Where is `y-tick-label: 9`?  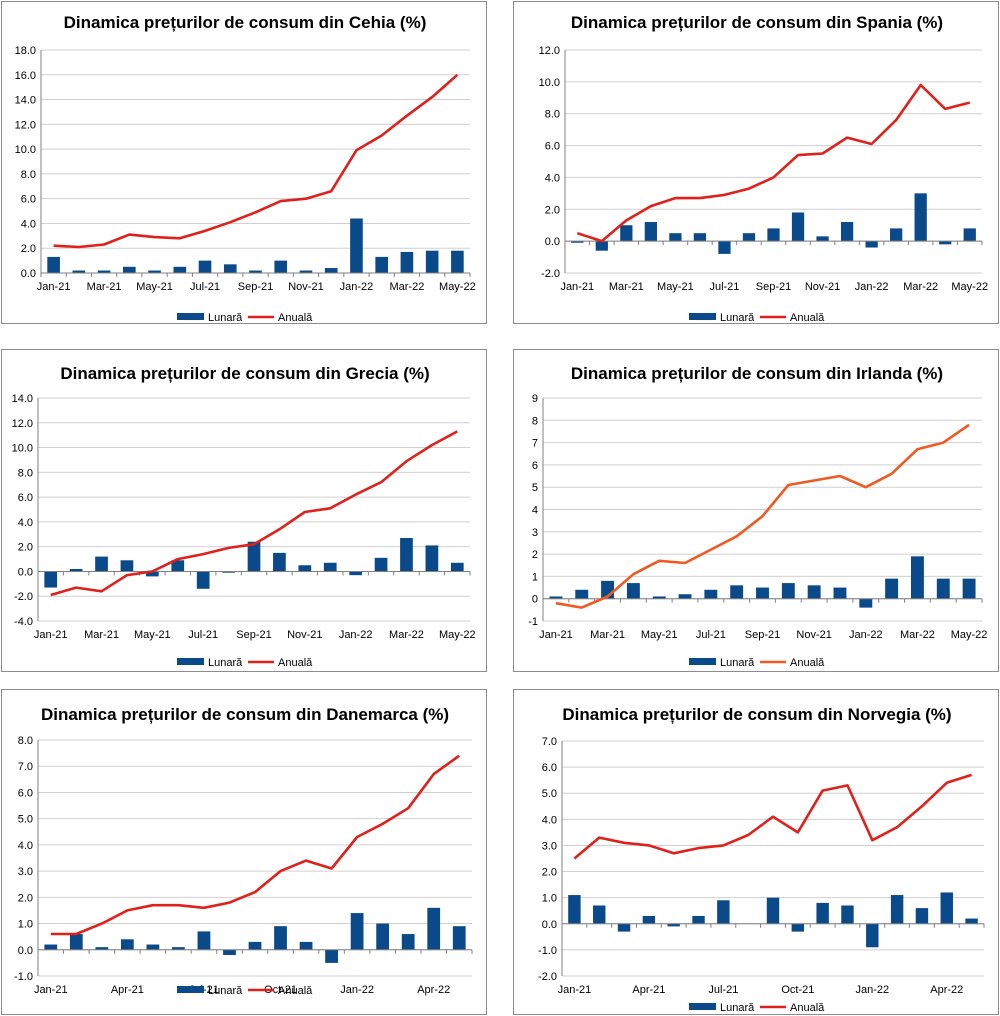
y-tick-label: 9 is located at coordinates (535, 399).